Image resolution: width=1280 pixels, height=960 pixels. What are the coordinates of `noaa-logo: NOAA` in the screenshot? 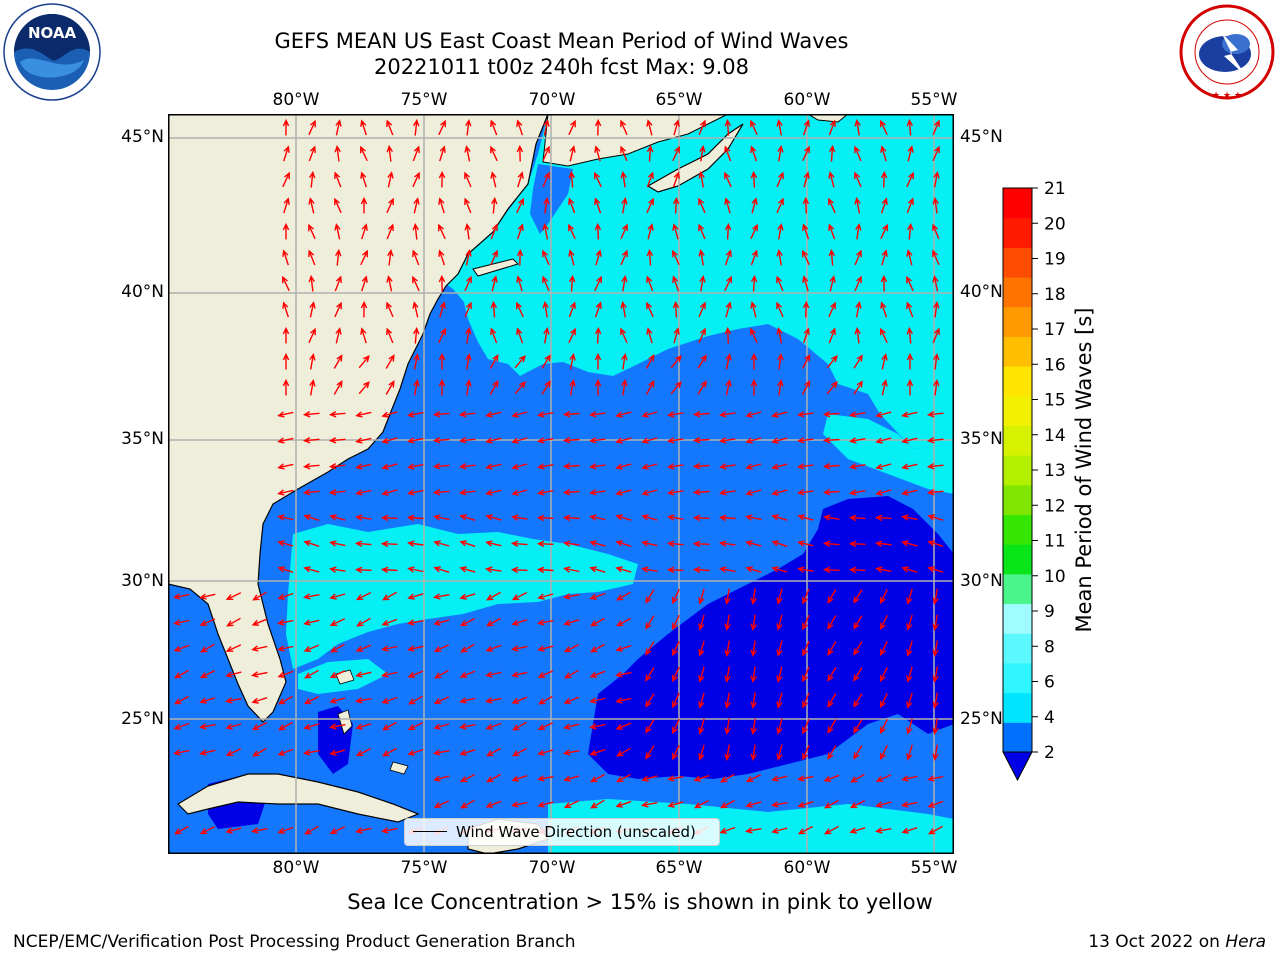 It's located at (52, 52).